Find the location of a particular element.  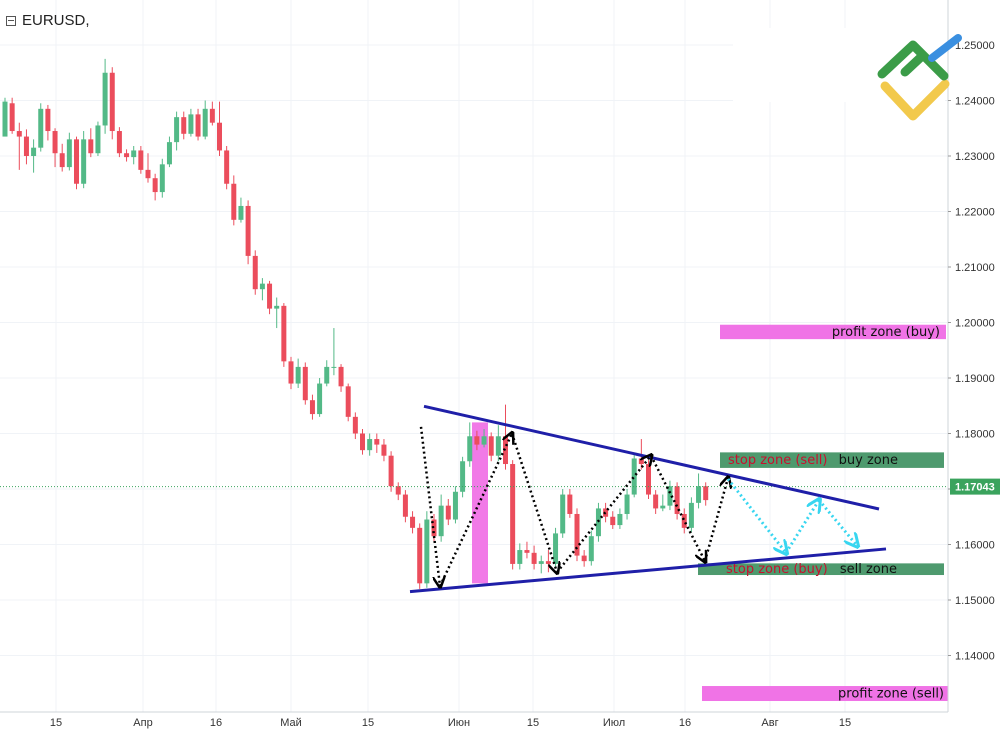

price-tick-label: 1.24000 is located at coordinates (975, 102).